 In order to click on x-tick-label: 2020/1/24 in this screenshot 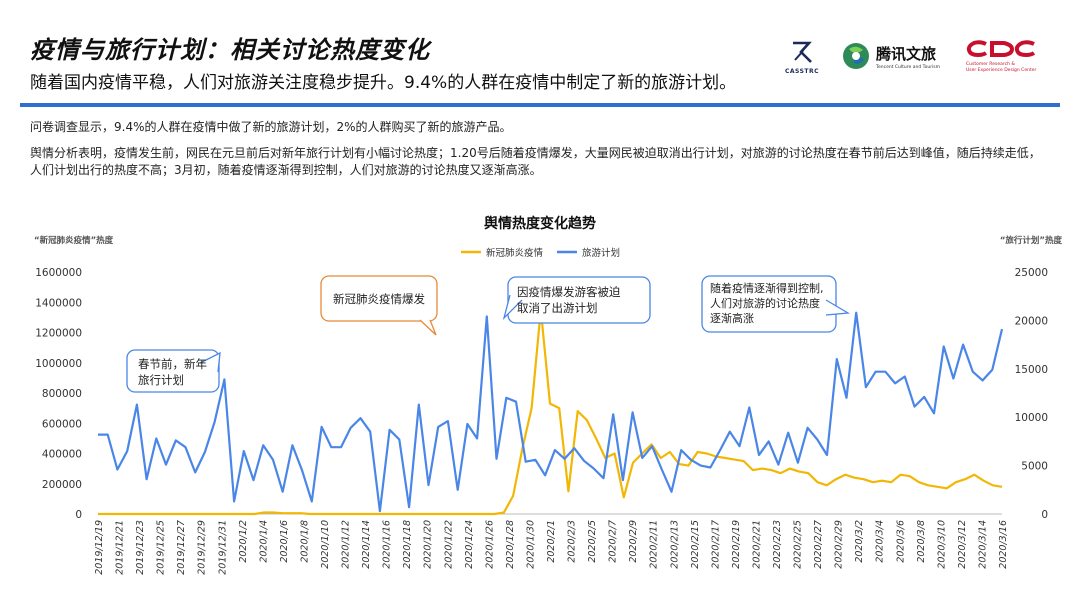, I will do `click(469, 544)`.